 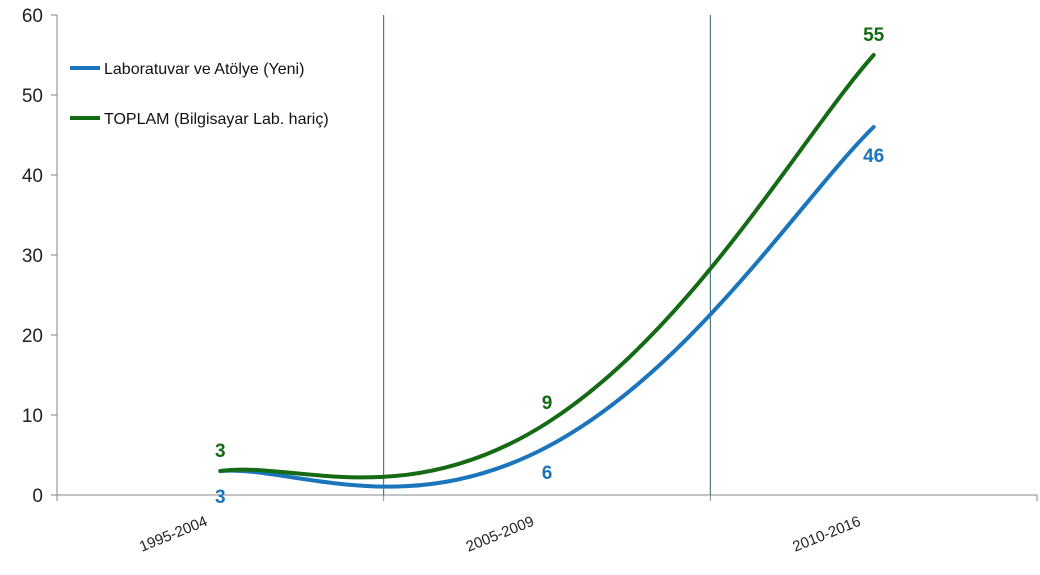 What do you see at coordinates (874, 35) in the screenshot?
I see `data-label: 55` at bounding box center [874, 35].